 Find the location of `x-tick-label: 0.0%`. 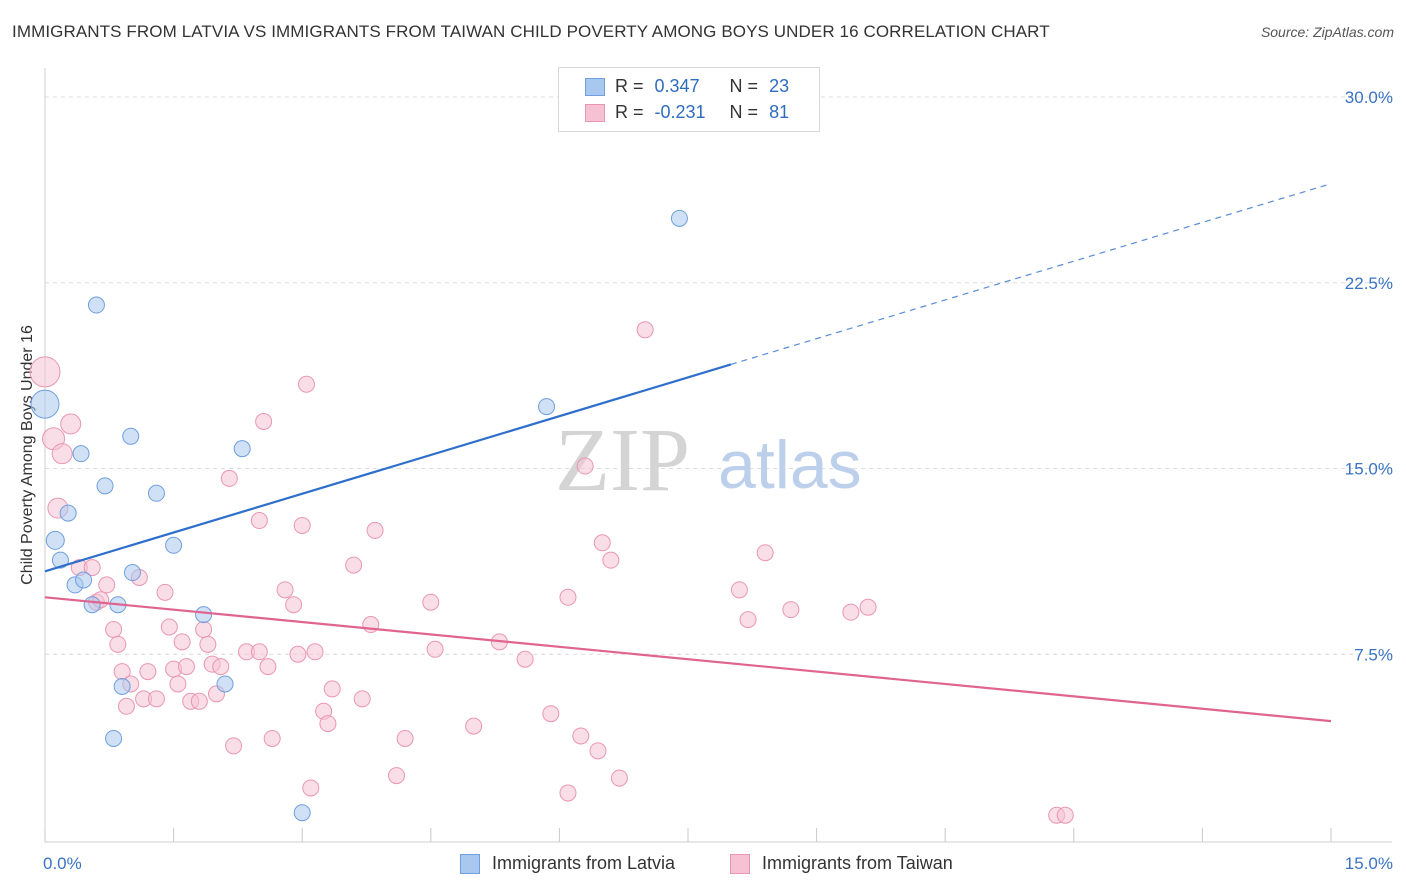

x-tick-label: 0.0% is located at coordinates (62, 863).